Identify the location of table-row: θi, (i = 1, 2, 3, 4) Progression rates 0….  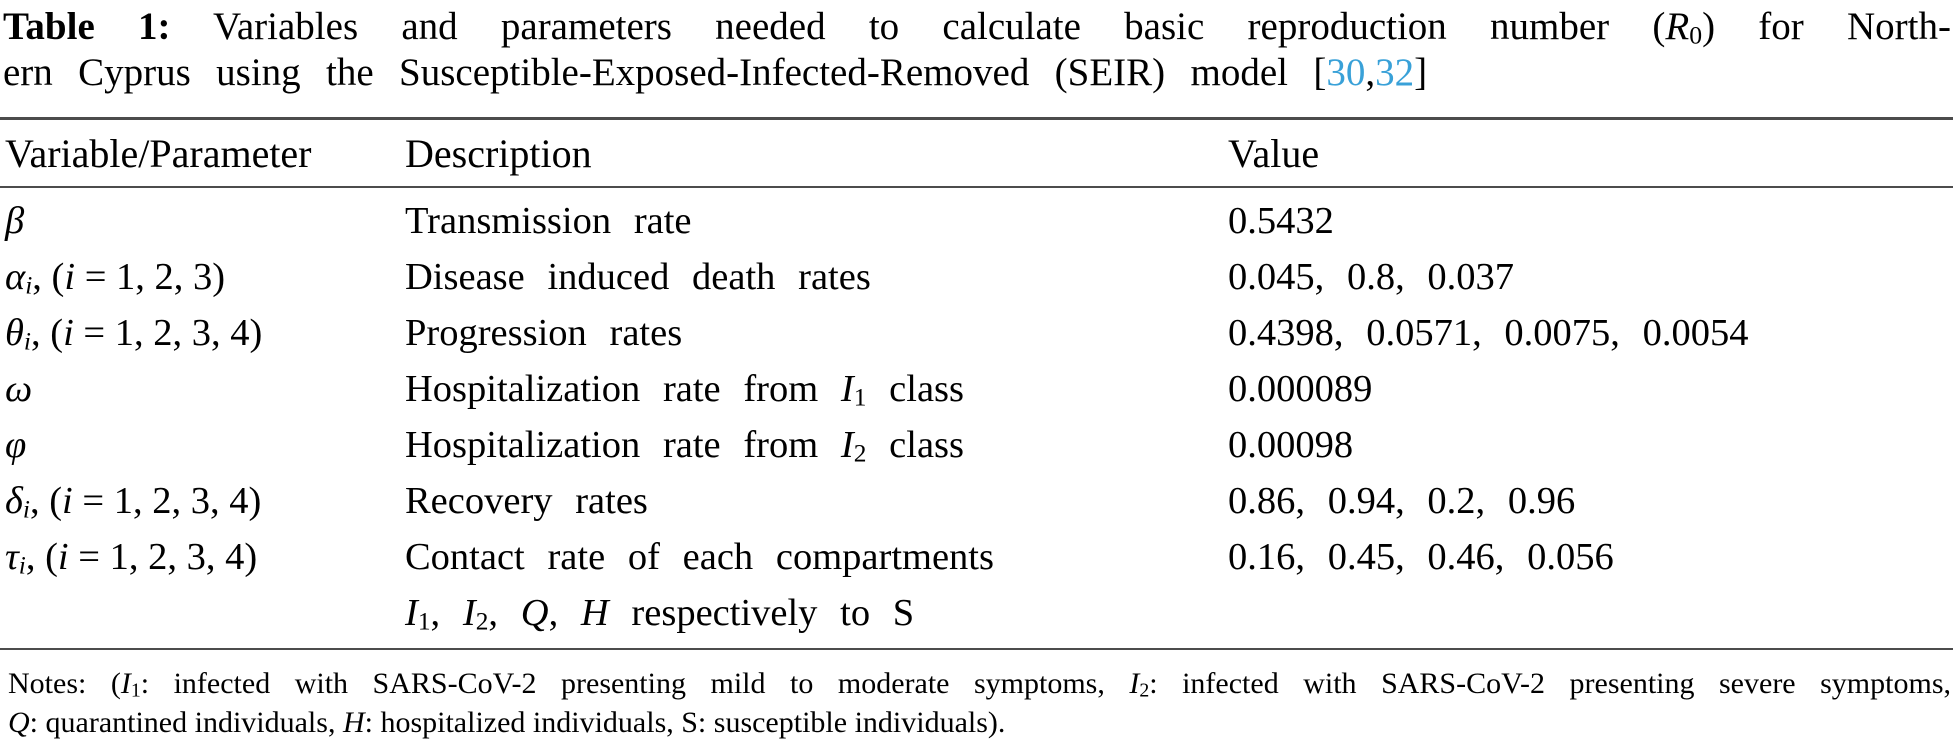
(976, 333).